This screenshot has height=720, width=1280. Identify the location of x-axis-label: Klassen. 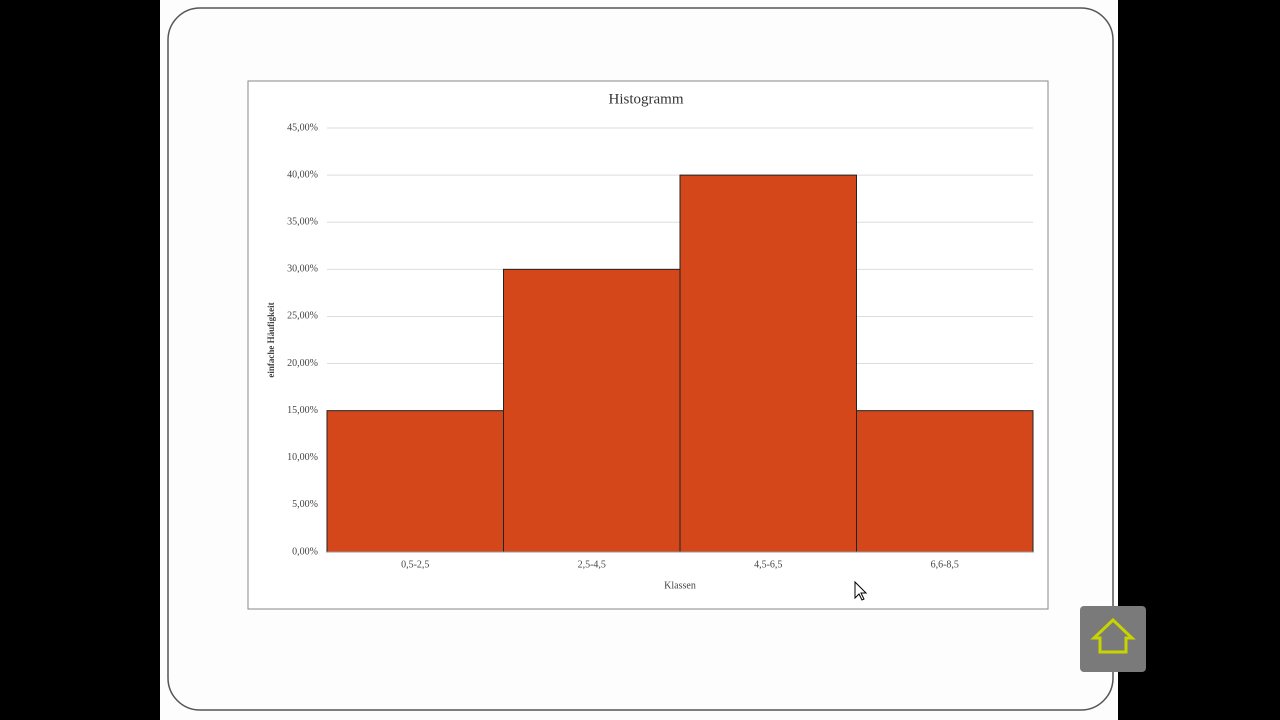
(680, 585).